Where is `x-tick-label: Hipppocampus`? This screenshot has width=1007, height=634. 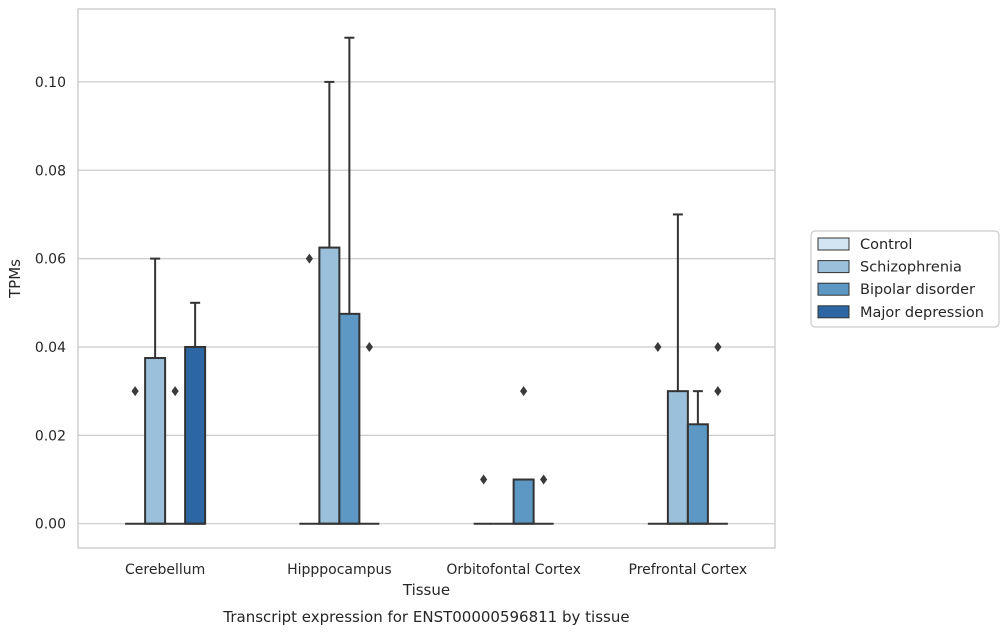 x-tick-label: Hipppocampus is located at coordinates (339, 570).